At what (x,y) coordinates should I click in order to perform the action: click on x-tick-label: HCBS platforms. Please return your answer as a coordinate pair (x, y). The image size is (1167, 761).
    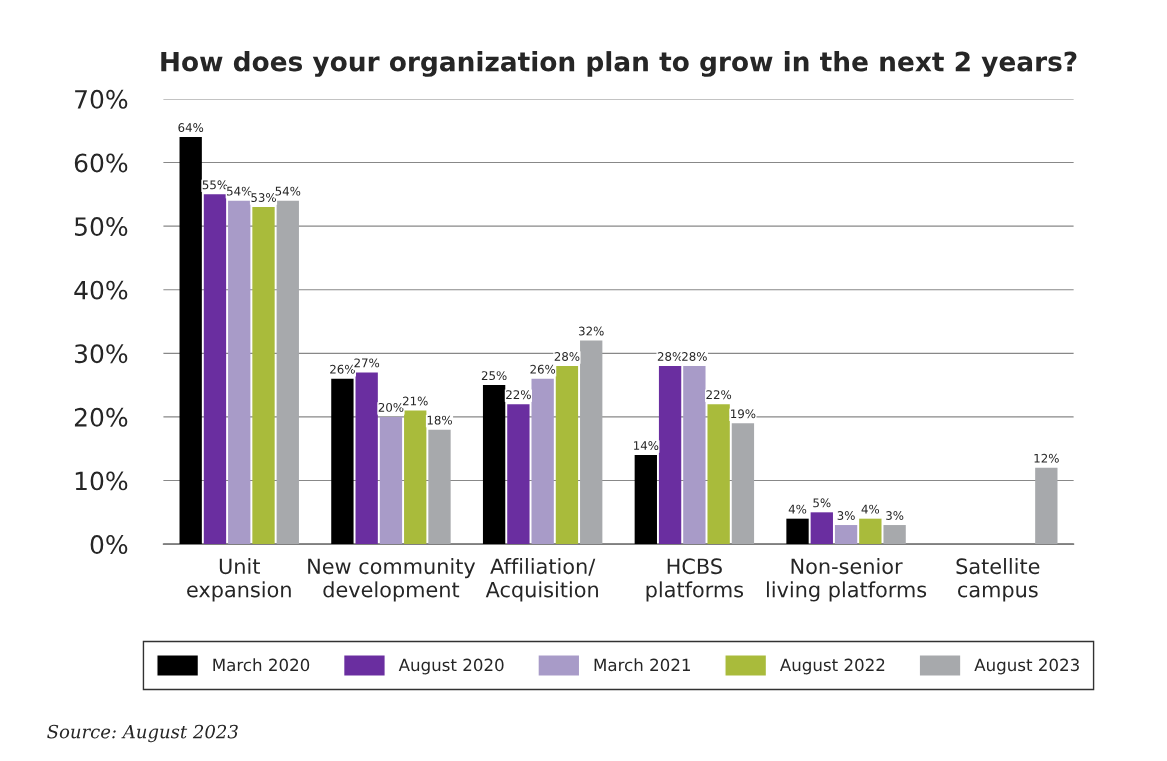
    Looking at the image, I should click on (695, 580).